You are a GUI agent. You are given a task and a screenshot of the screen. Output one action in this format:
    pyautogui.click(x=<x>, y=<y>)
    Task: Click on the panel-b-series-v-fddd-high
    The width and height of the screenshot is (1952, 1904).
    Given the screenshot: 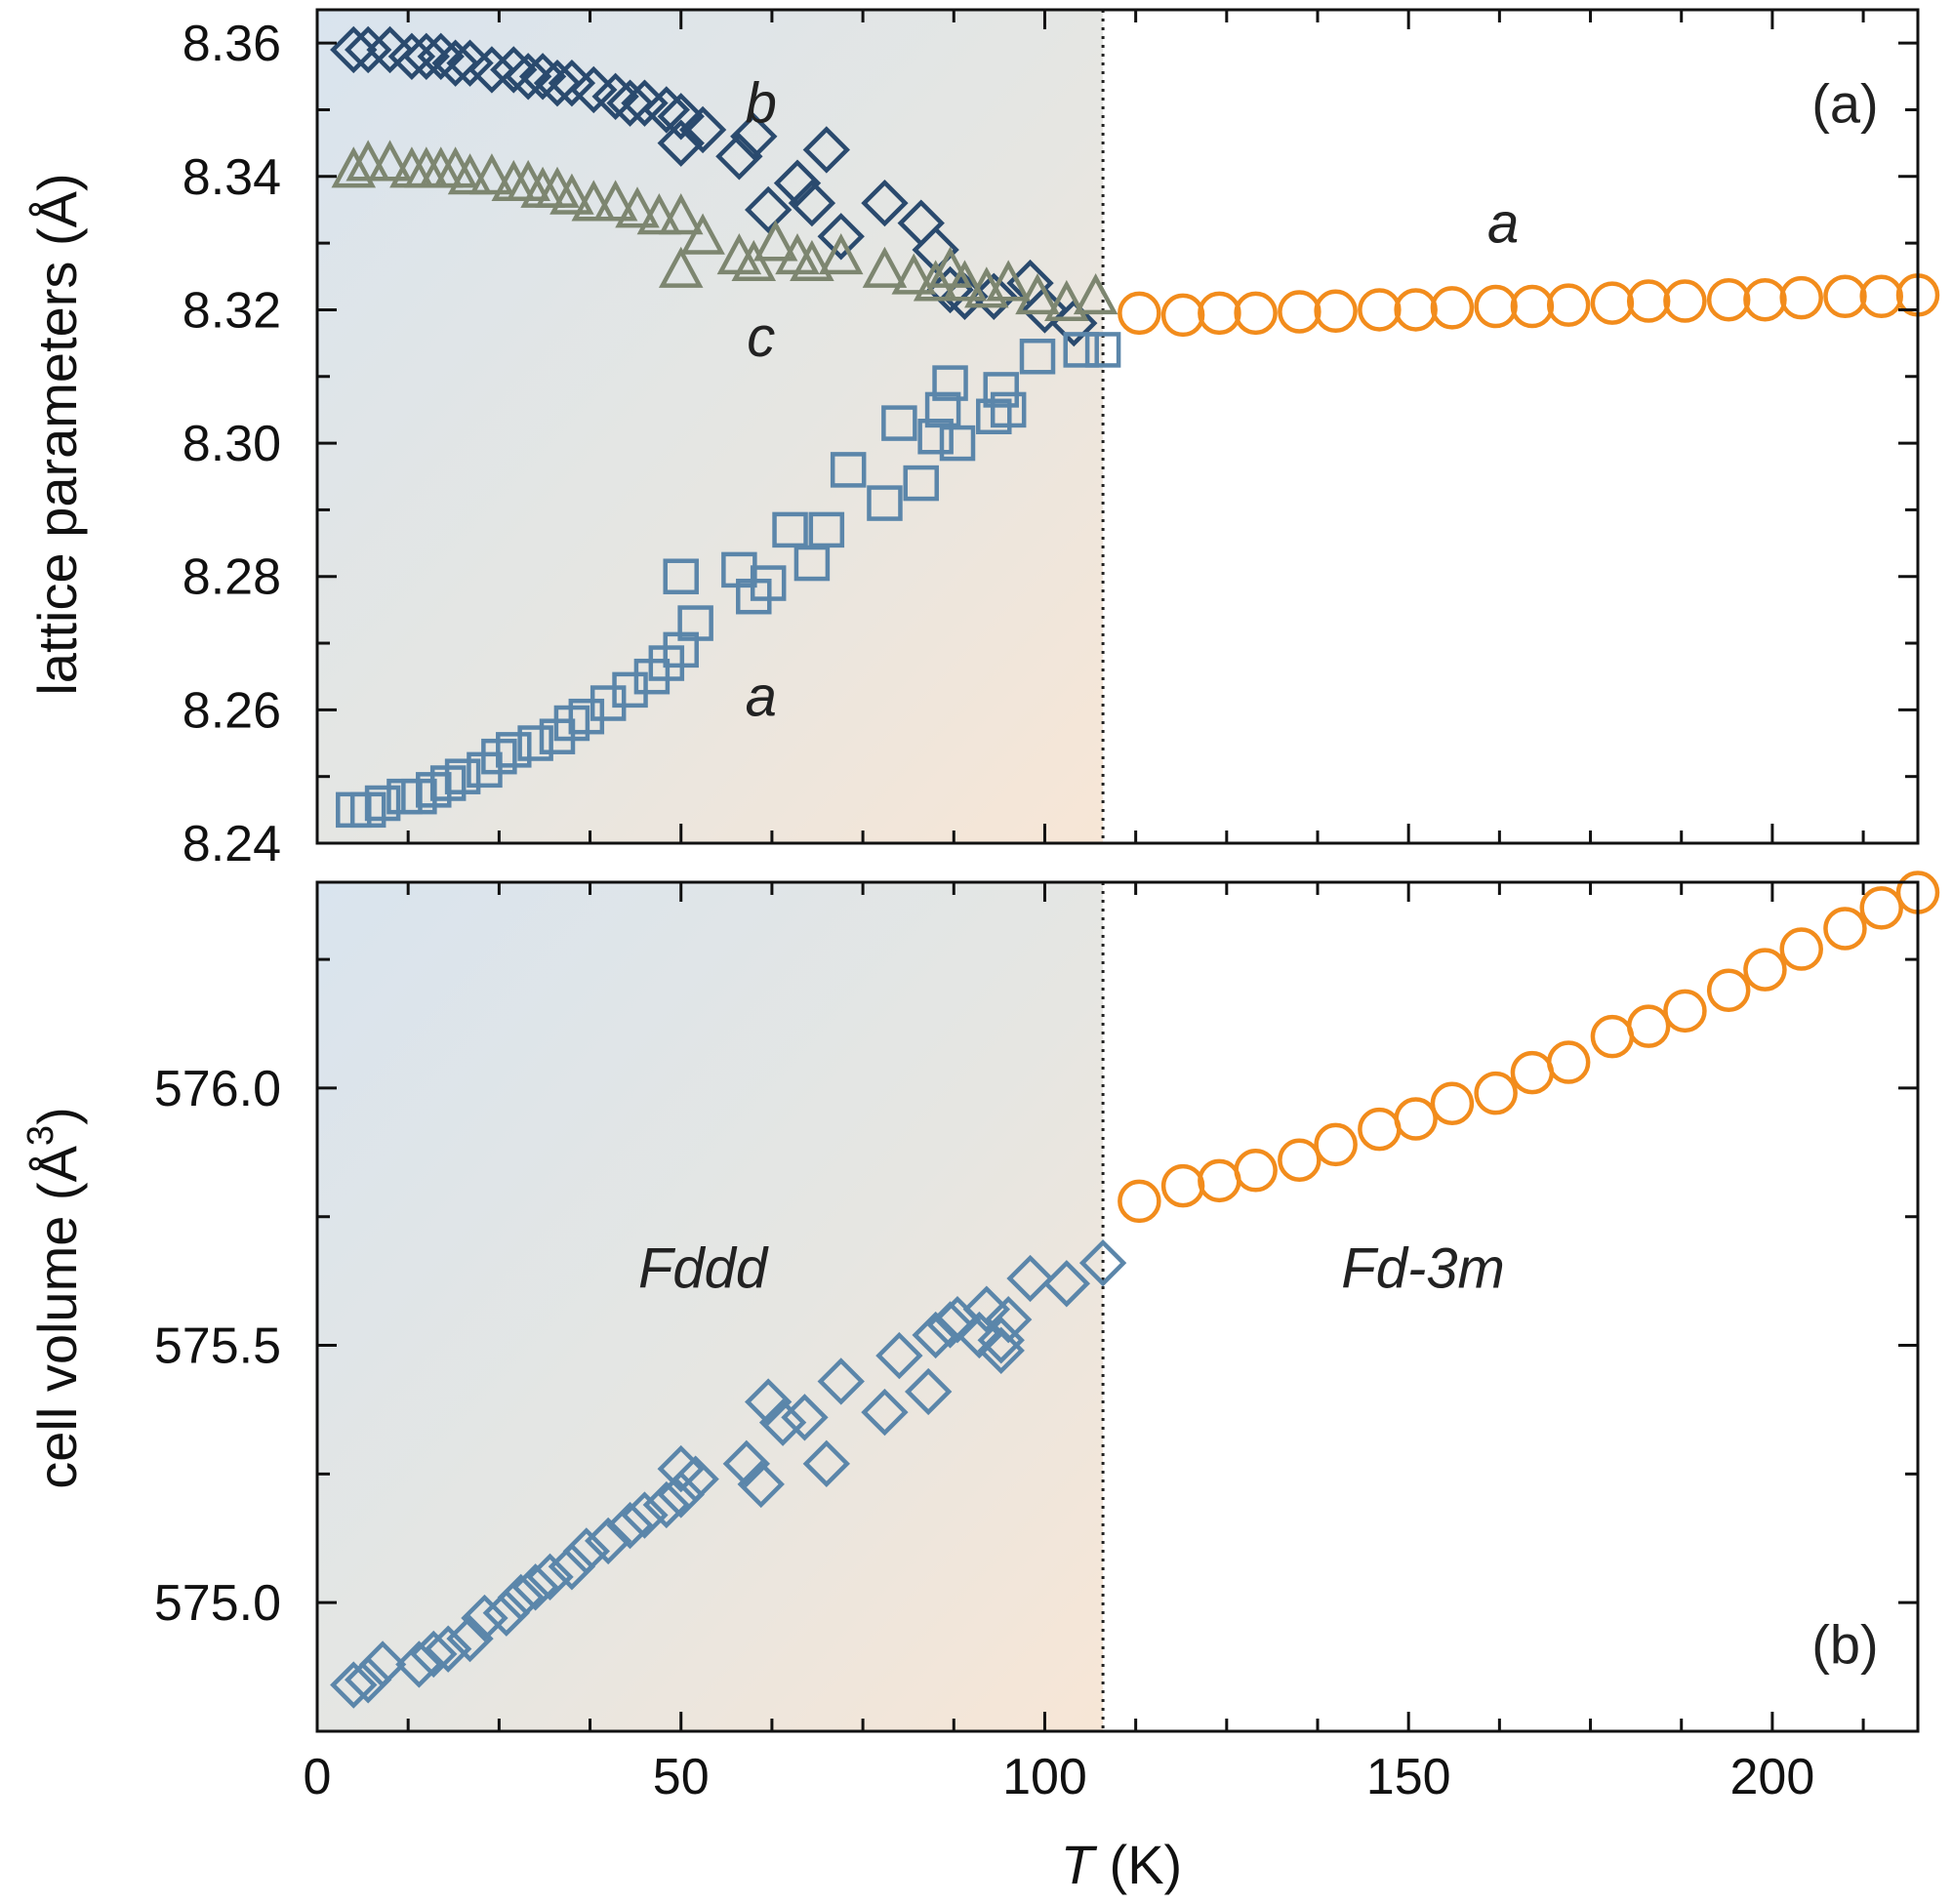 What is the action you would take?
    pyautogui.click(x=1066, y=1273)
    